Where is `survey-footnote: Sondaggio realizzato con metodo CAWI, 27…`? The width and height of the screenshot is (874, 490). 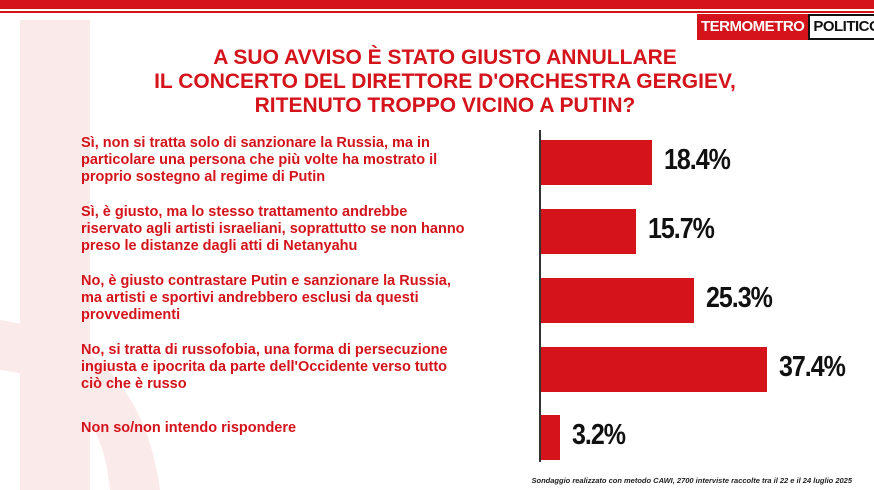 survey-footnote: Sondaggio realizzato con metodo CAWI, 27… is located at coordinates (691, 480).